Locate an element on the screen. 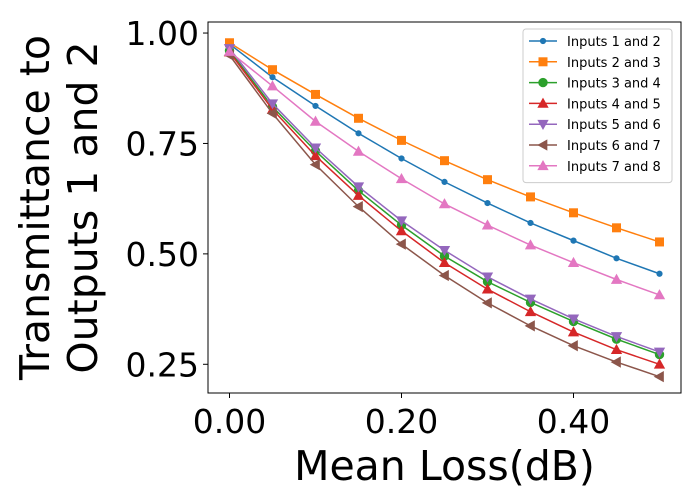 Image resolution: width=695 pixels, height=503 pixels. y-tick-label: 0.75 is located at coordinates (162, 143).